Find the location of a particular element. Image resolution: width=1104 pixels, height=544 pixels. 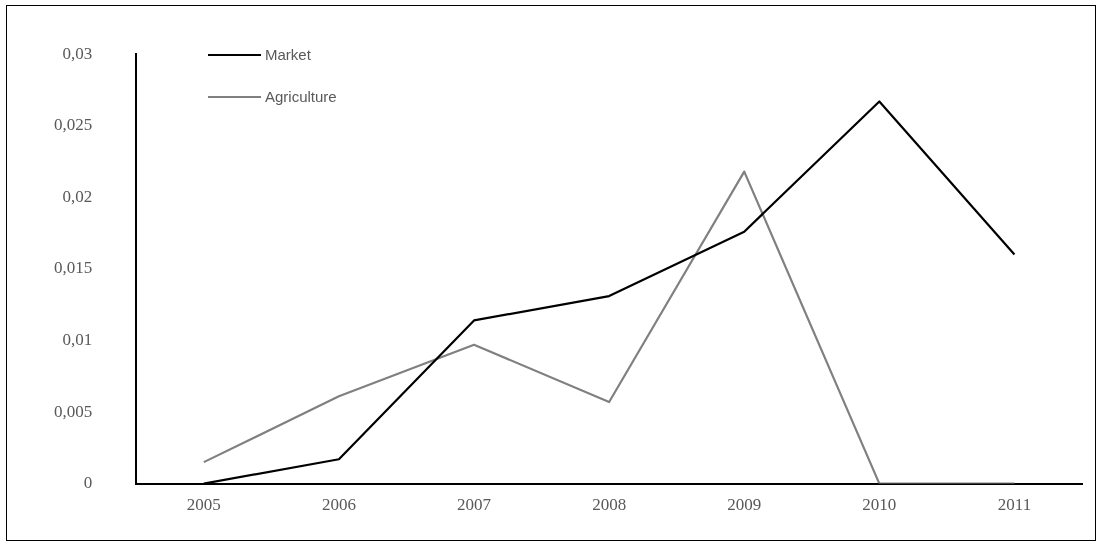

legend-label: Market is located at coordinates (288, 54).